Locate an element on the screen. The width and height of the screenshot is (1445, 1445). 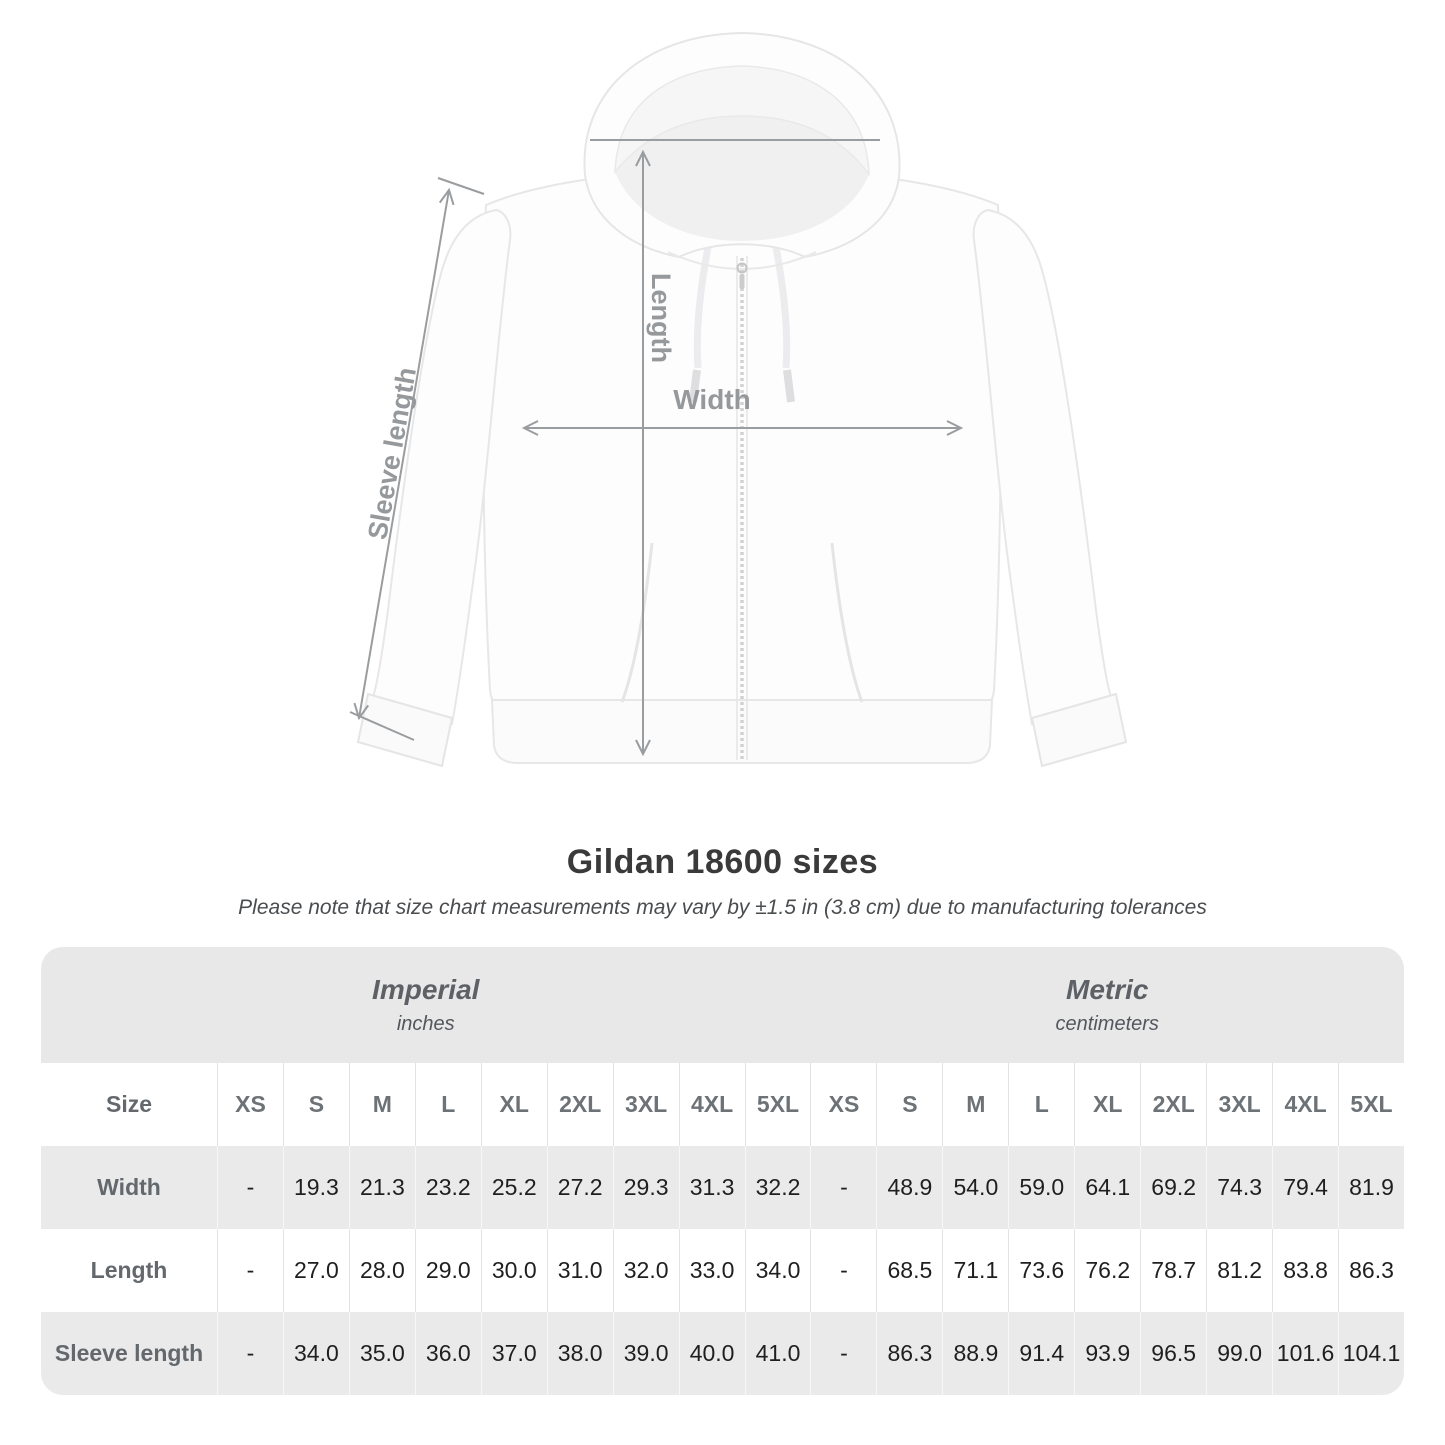
measurement-cell: 29.0 is located at coordinates (447, 1270).